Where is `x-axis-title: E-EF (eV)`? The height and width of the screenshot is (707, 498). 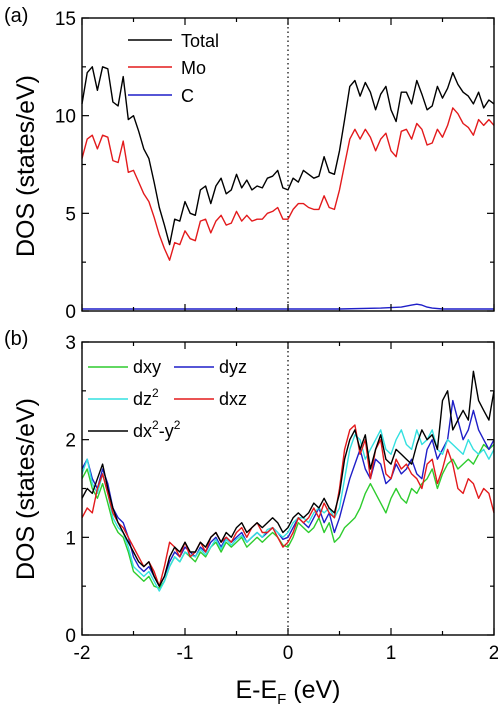
x-axis-title: E-EF (eV) is located at coordinates (287, 691).